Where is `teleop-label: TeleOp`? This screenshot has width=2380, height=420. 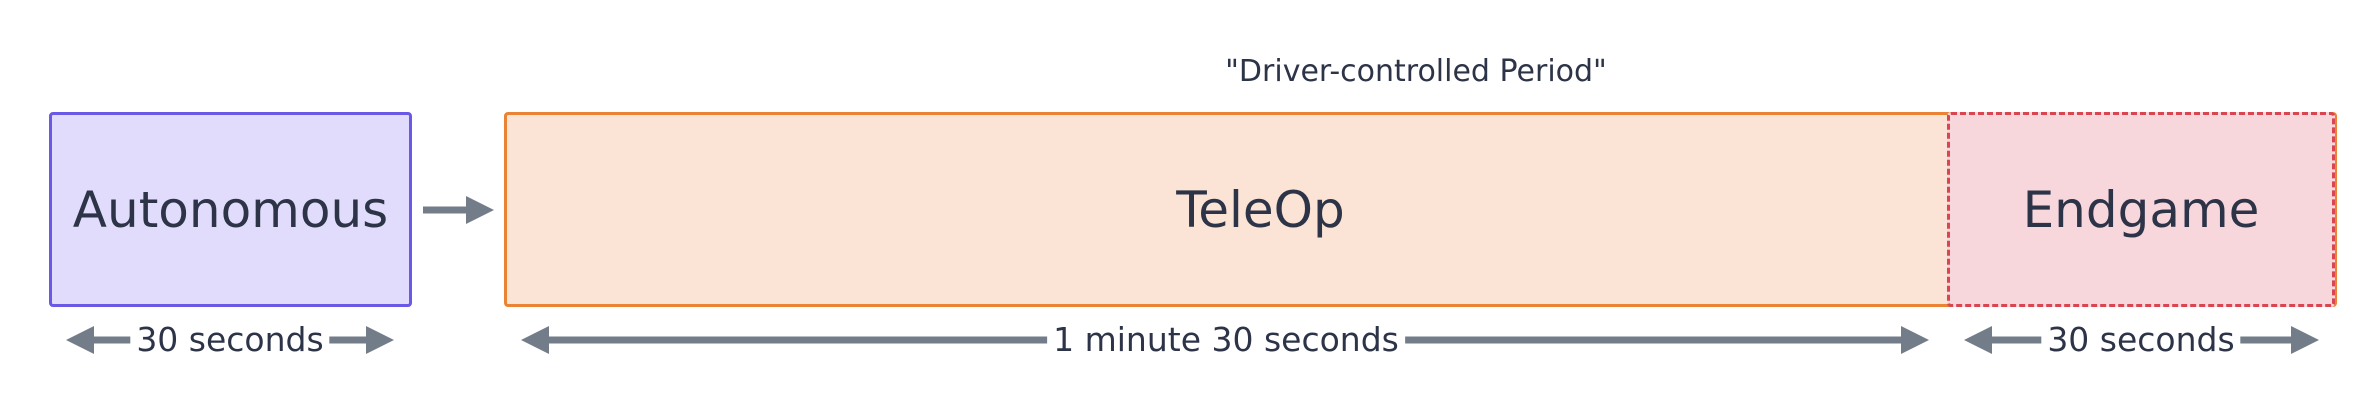 teleop-label: TeleOp is located at coordinates (1260, 209).